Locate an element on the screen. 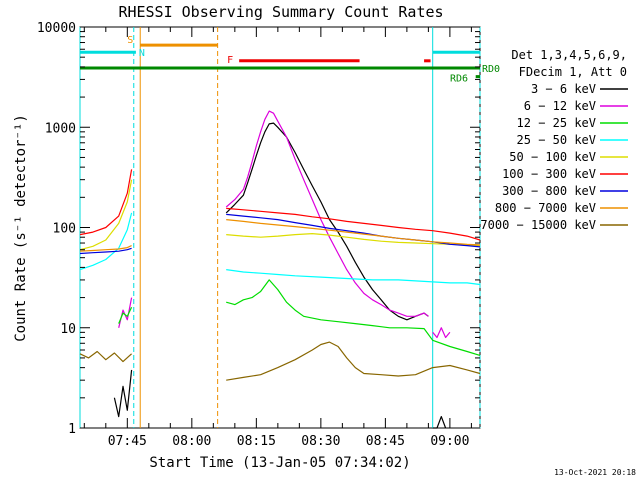 The width and height of the screenshot is (640, 480). series-7000-15000-kev is located at coordinates (280, 361).